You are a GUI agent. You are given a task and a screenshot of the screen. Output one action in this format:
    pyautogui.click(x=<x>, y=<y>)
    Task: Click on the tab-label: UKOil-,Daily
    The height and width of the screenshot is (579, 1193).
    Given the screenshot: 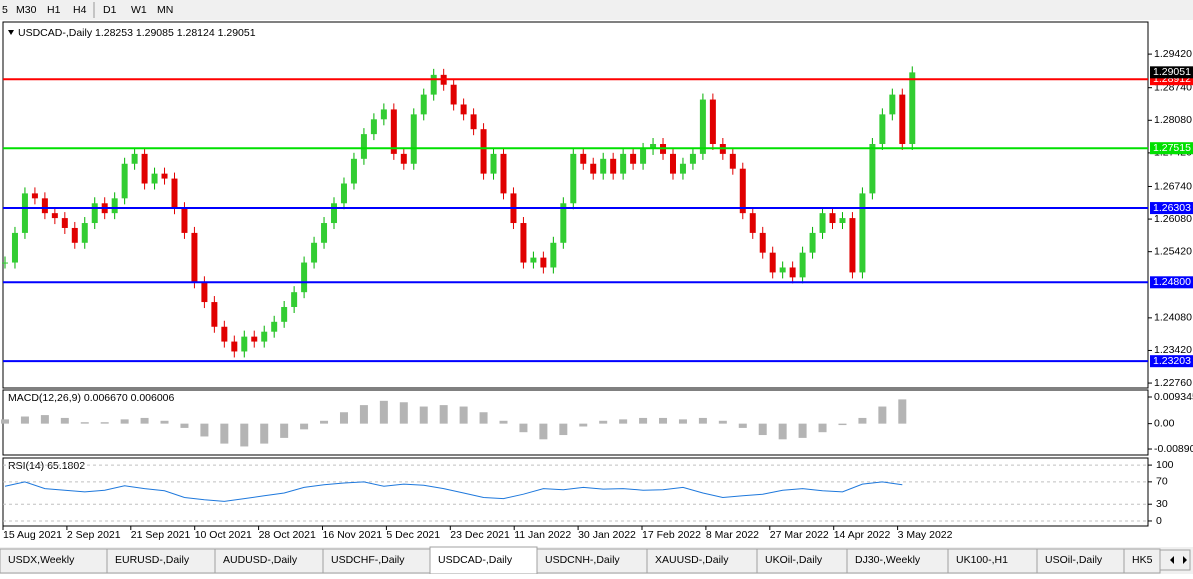 What is the action you would take?
    pyautogui.click(x=794, y=560)
    